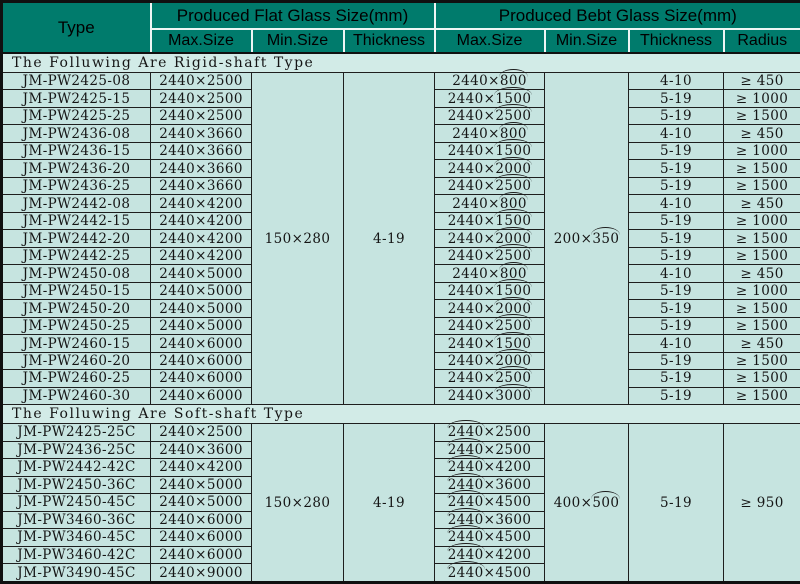 This screenshot has width=800, height=584. I want to click on flat-max-size-cell: 2440×6000, so click(201, 361).